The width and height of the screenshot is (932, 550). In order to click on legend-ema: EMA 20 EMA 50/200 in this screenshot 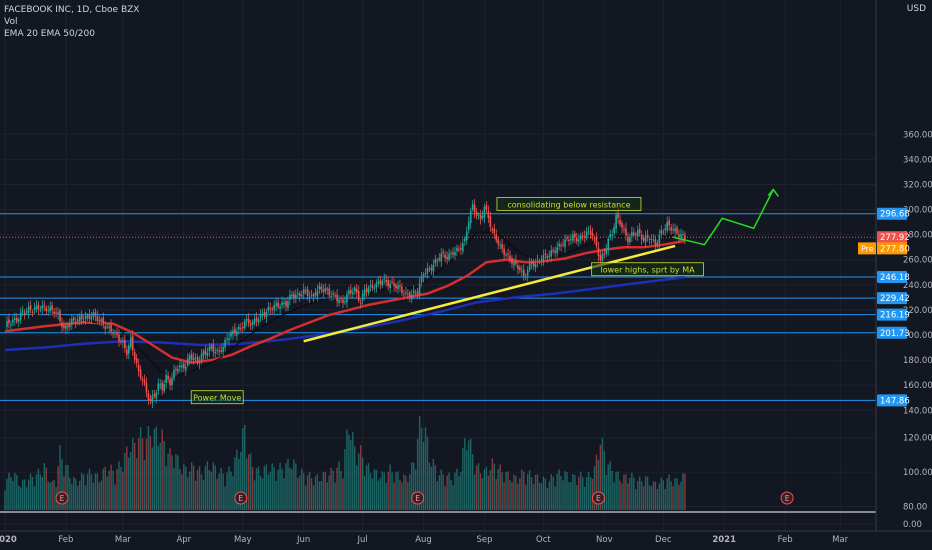, I will do `click(49, 34)`.